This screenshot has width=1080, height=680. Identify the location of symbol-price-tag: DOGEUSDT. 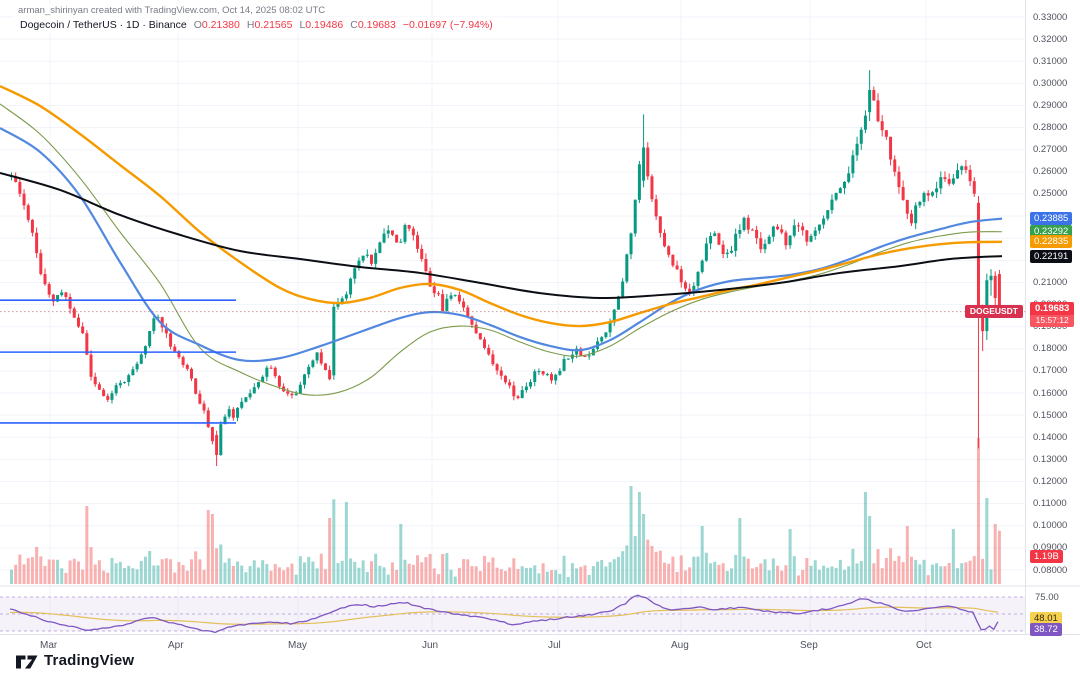
(993, 311).